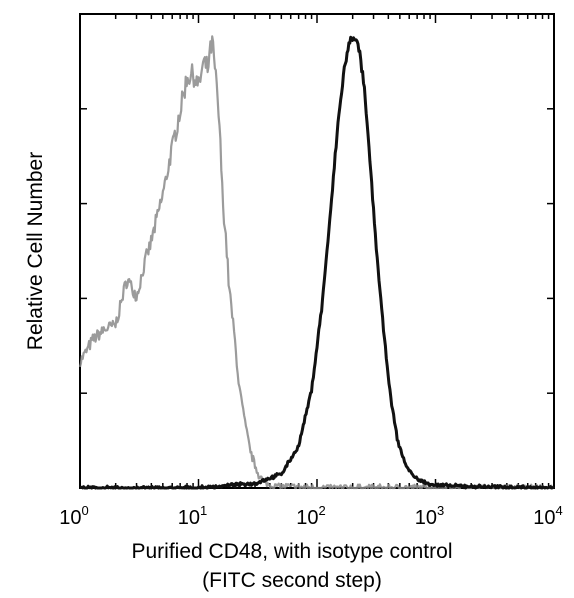 The image size is (574, 598). I want to click on x-tick-label: 10³, so click(429, 516).